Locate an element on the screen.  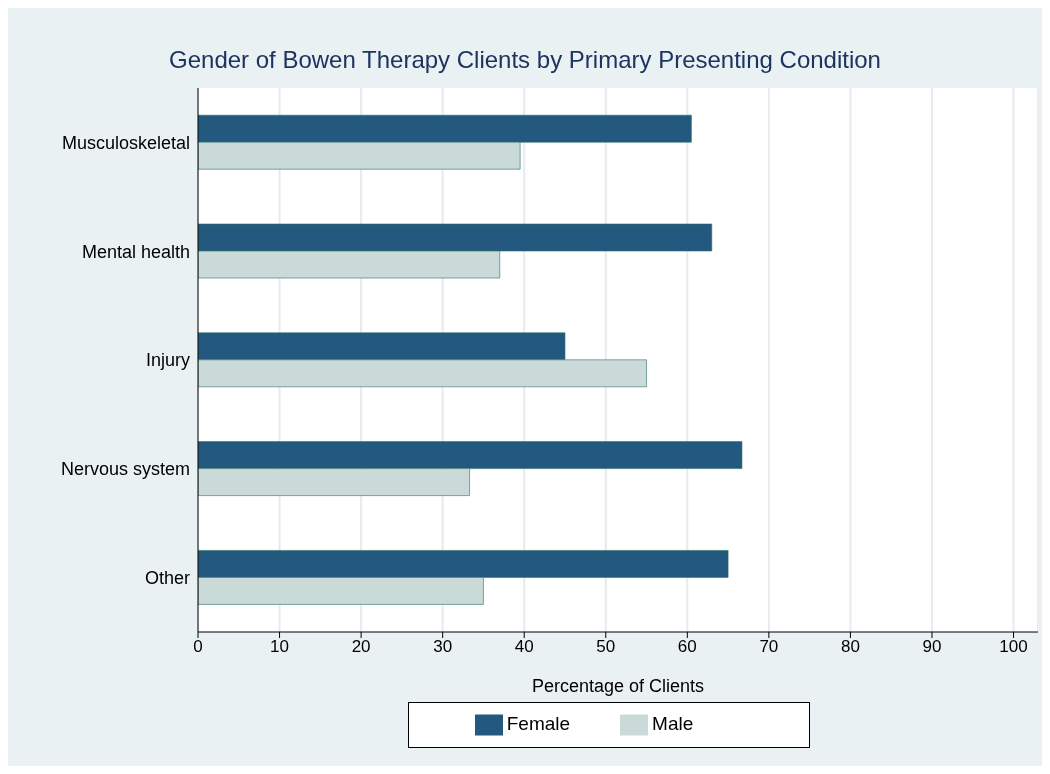
y-tick-label: Mental health is located at coordinates (135, 251).